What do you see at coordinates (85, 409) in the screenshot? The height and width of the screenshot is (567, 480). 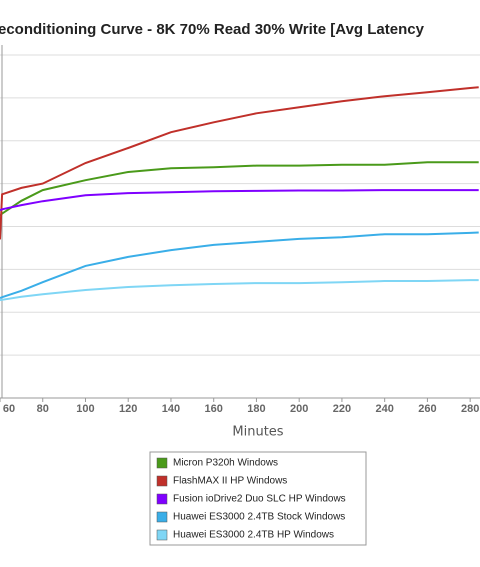 I see `x-tick-label: 100` at bounding box center [85, 409].